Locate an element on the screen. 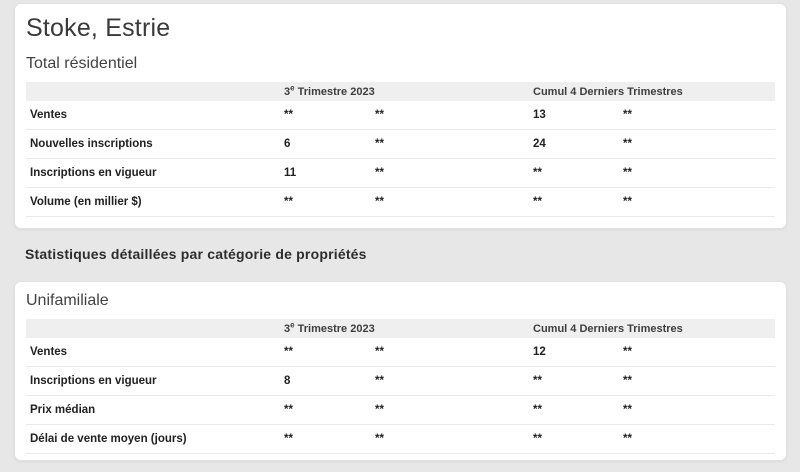  table-row: Ventes ** ** 13 ** is located at coordinates (400, 115).